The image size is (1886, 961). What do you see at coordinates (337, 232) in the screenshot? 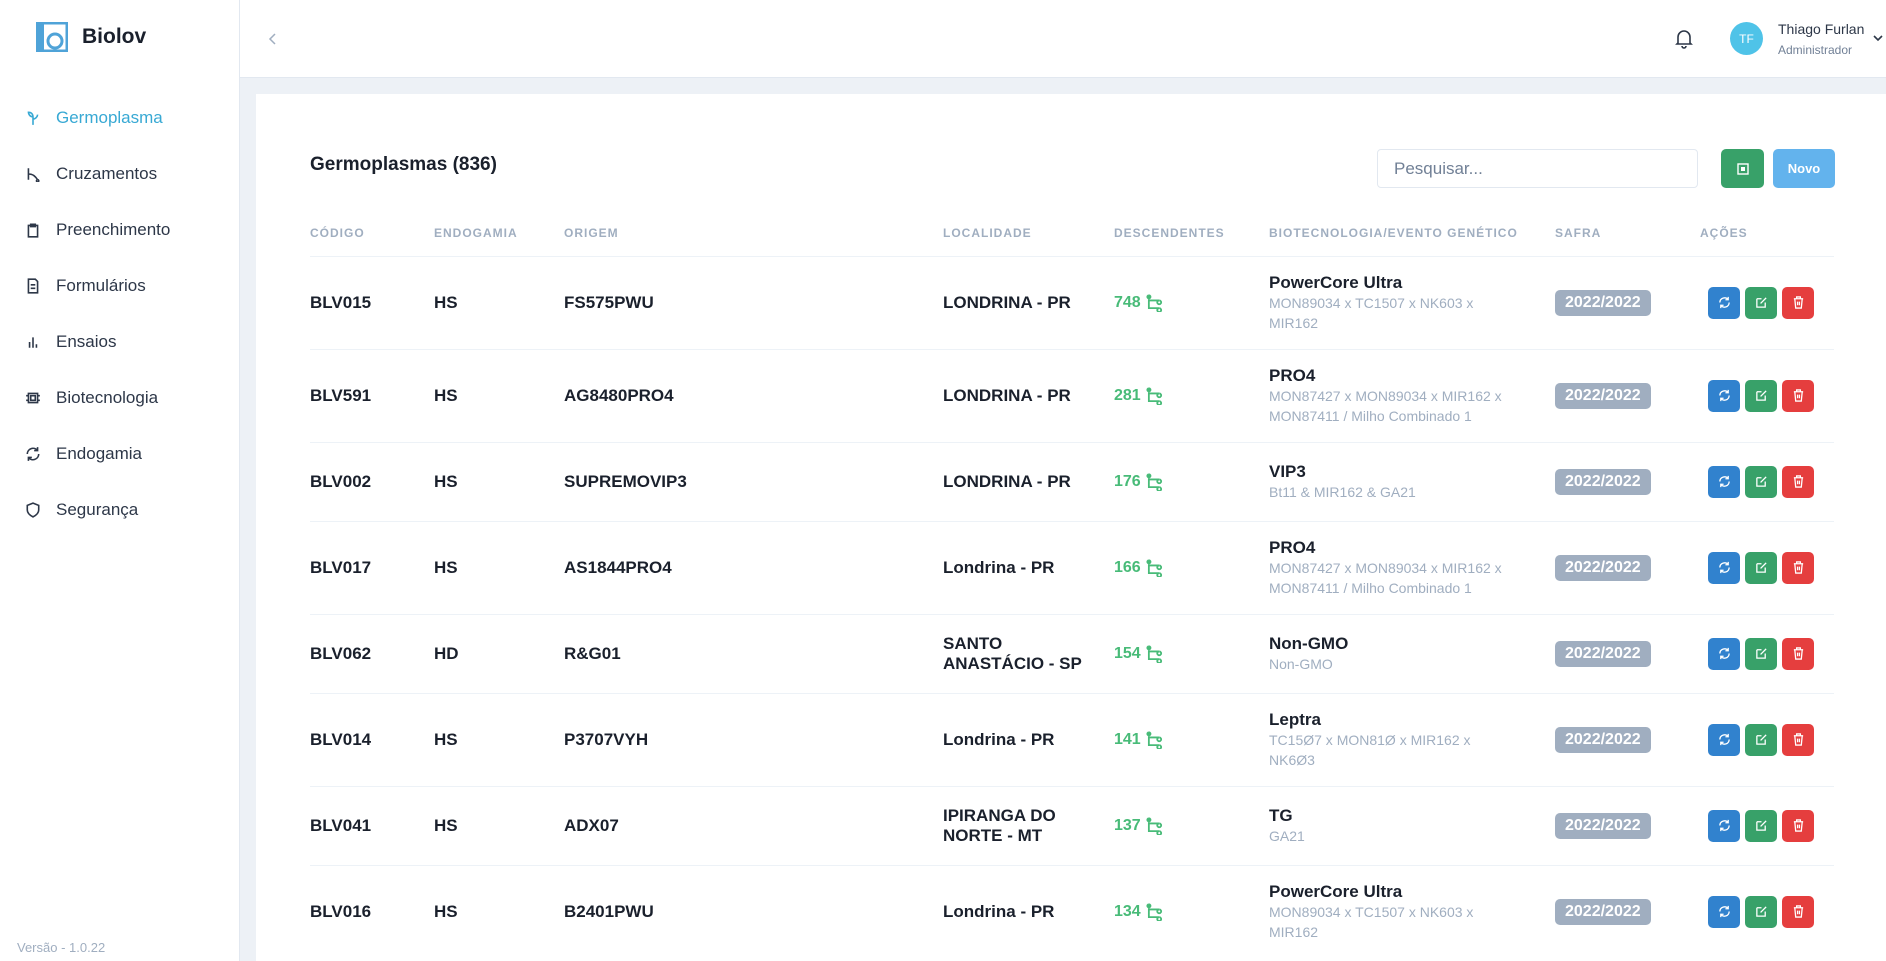
I see `column-header: CÓDIGO` at bounding box center [337, 232].